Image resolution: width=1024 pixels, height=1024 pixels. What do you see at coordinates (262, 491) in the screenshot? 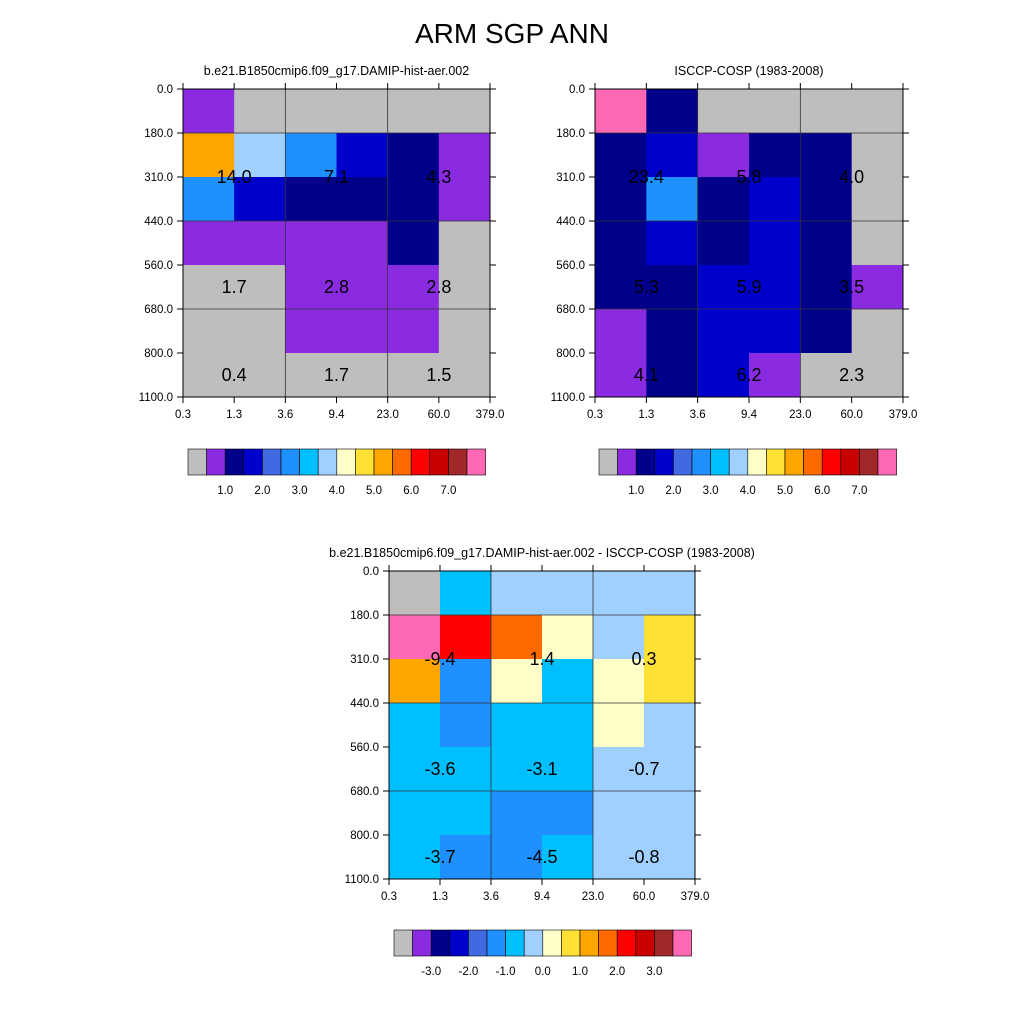
I see `colorbar-label: 2.0` at bounding box center [262, 491].